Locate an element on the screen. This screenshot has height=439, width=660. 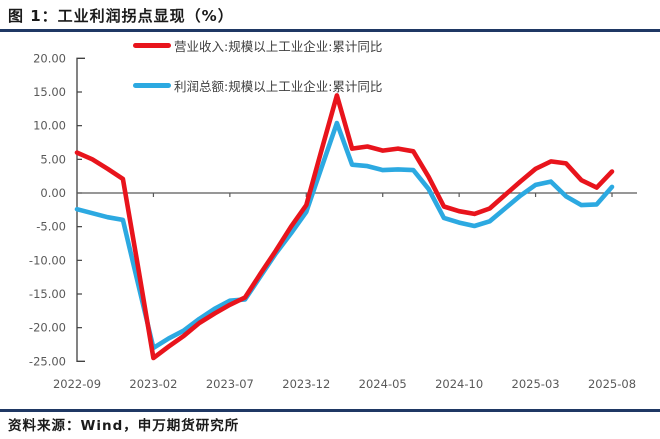
y-tick-label: 10.00 is located at coordinates (49, 126).